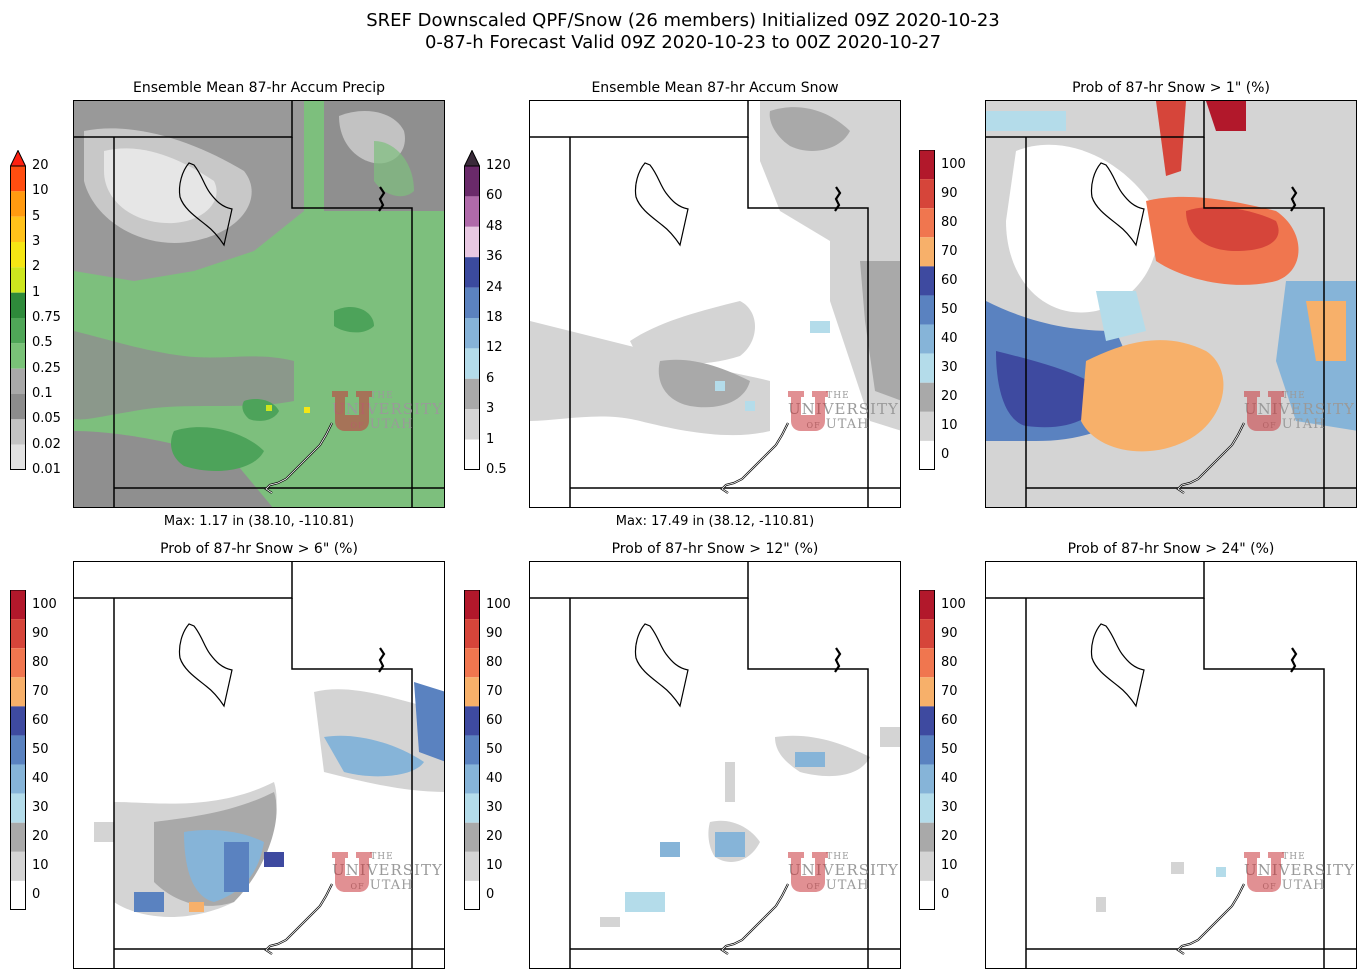 The width and height of the screenshot is (1366, 980). I want to click on precip-field, so click(259, 304).